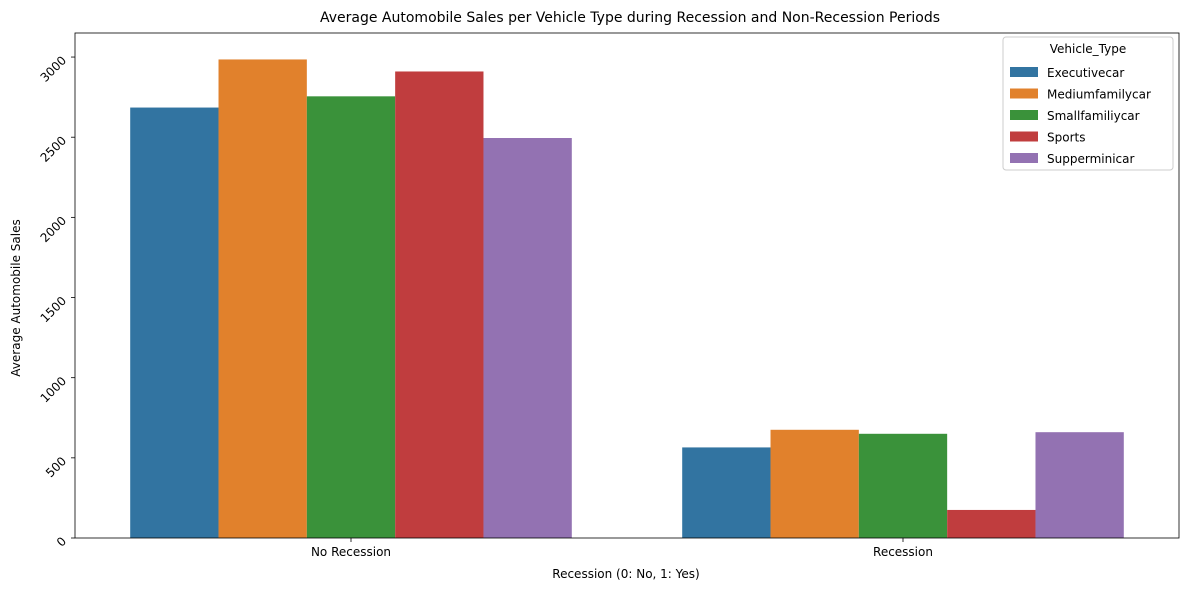 The image size is (1189, 590). Describe the element at coordinates (1024, 115) in the screenshot. I see `legend-swatch-smallfamiliycar` at that location.